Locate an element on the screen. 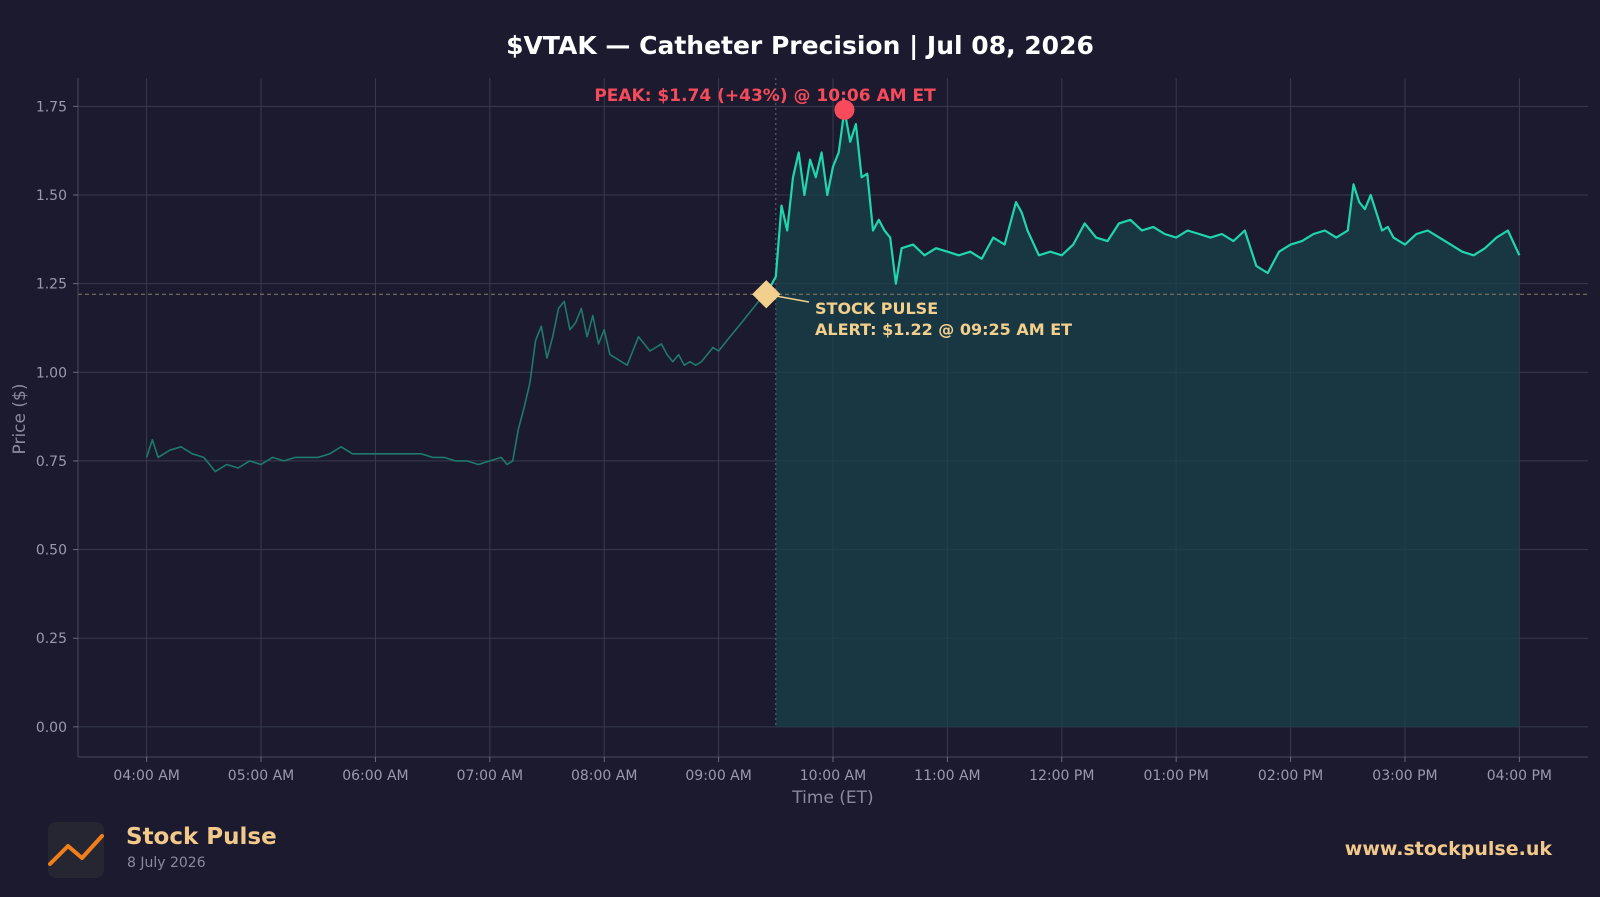 The image size is (1600, 897). y-tick-label: 0.50 is located at coordinates (51, 551).